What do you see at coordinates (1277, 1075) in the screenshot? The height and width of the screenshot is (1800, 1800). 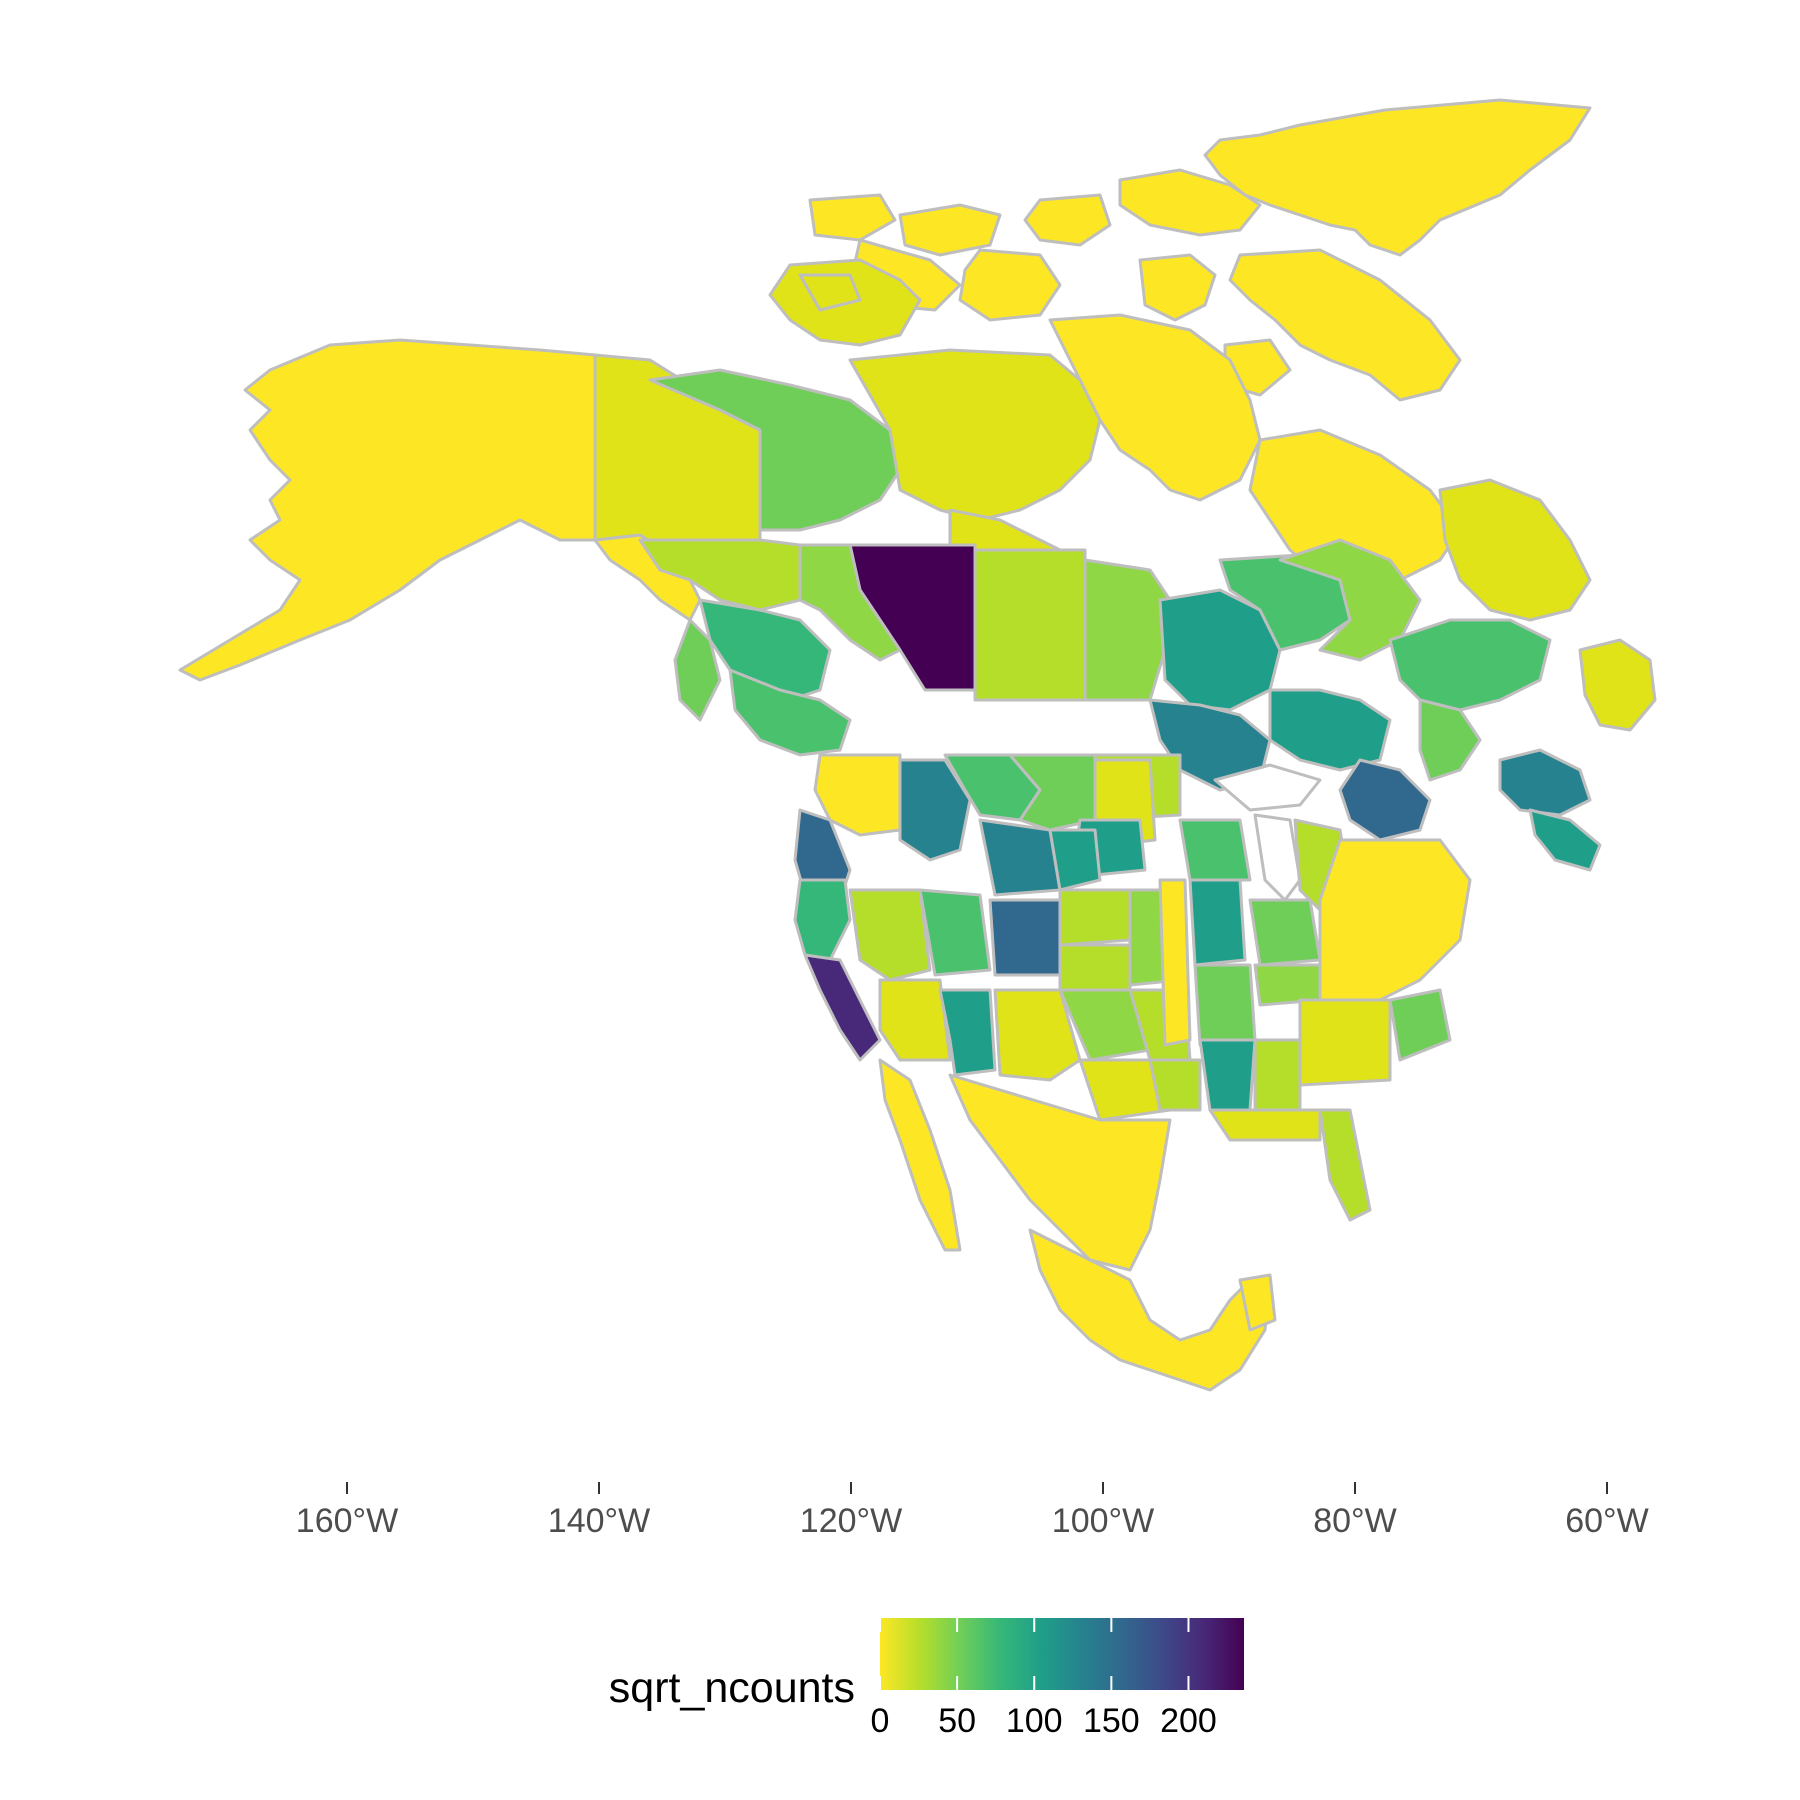 I see `region-alabama` at bounding box center [1277, 1075].